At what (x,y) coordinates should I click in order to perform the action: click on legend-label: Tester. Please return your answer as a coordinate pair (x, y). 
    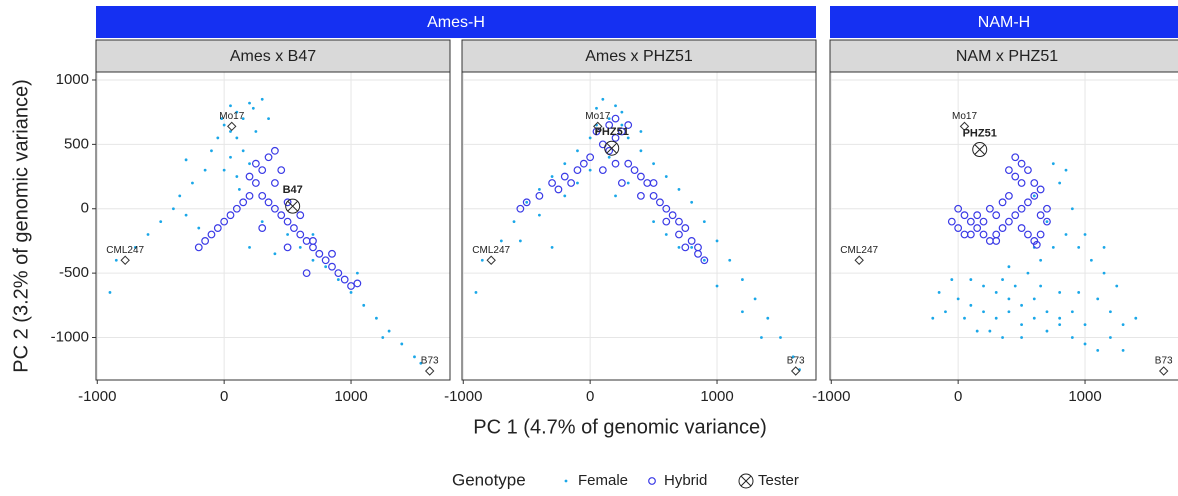
    Looking at the image, I should click on (778, 480).